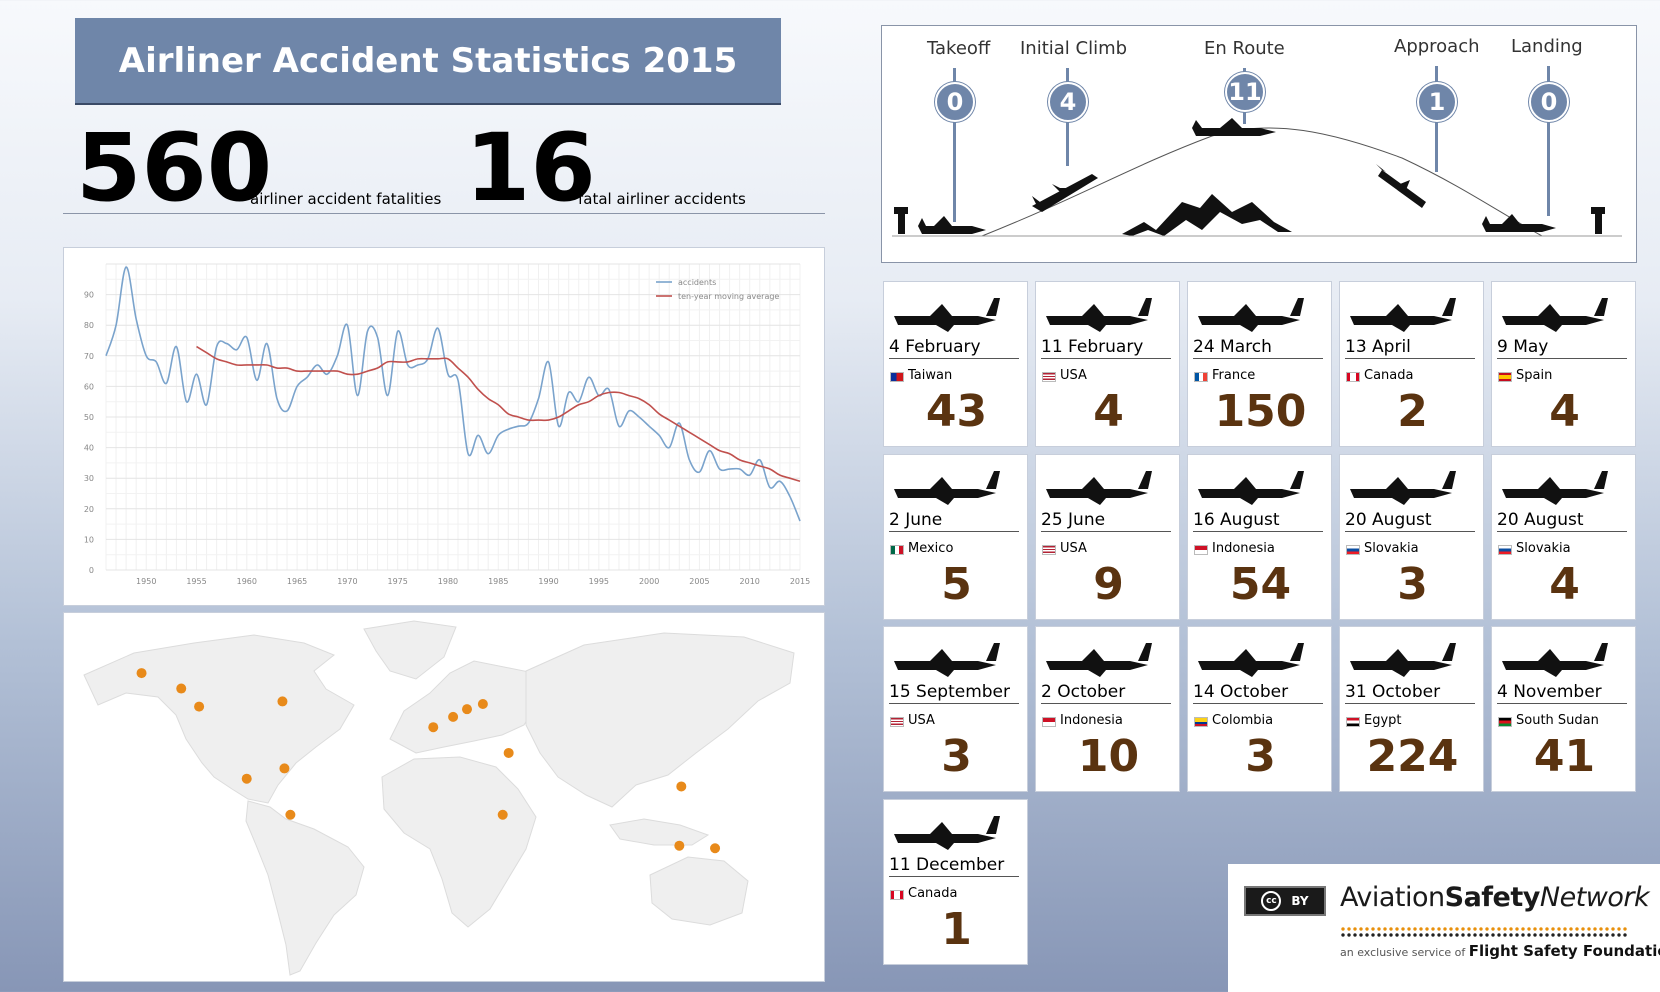  Describe the element at coordinates (1484, 935) in the screenshot. I see `asn-dots-black` at that location.